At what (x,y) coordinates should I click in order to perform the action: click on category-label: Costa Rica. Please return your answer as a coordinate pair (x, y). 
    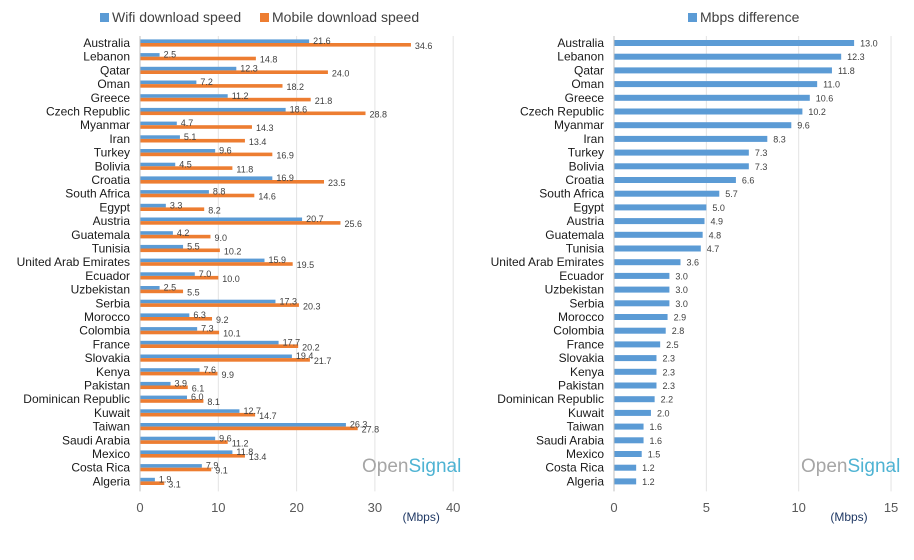
    Looking at the image, I should click on (100, 468).